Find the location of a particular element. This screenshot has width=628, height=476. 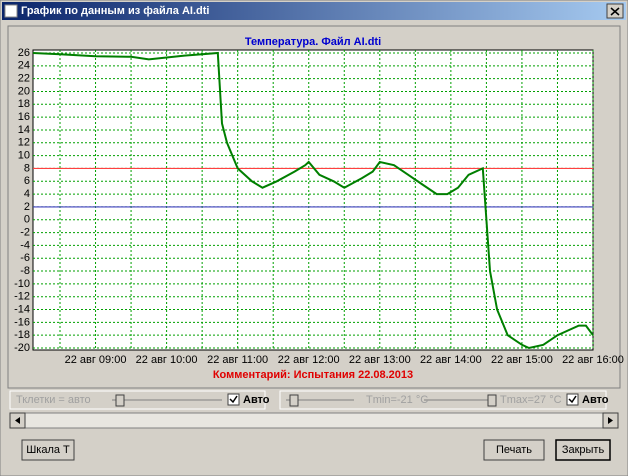

group-right is located at coordinates (443, 400).